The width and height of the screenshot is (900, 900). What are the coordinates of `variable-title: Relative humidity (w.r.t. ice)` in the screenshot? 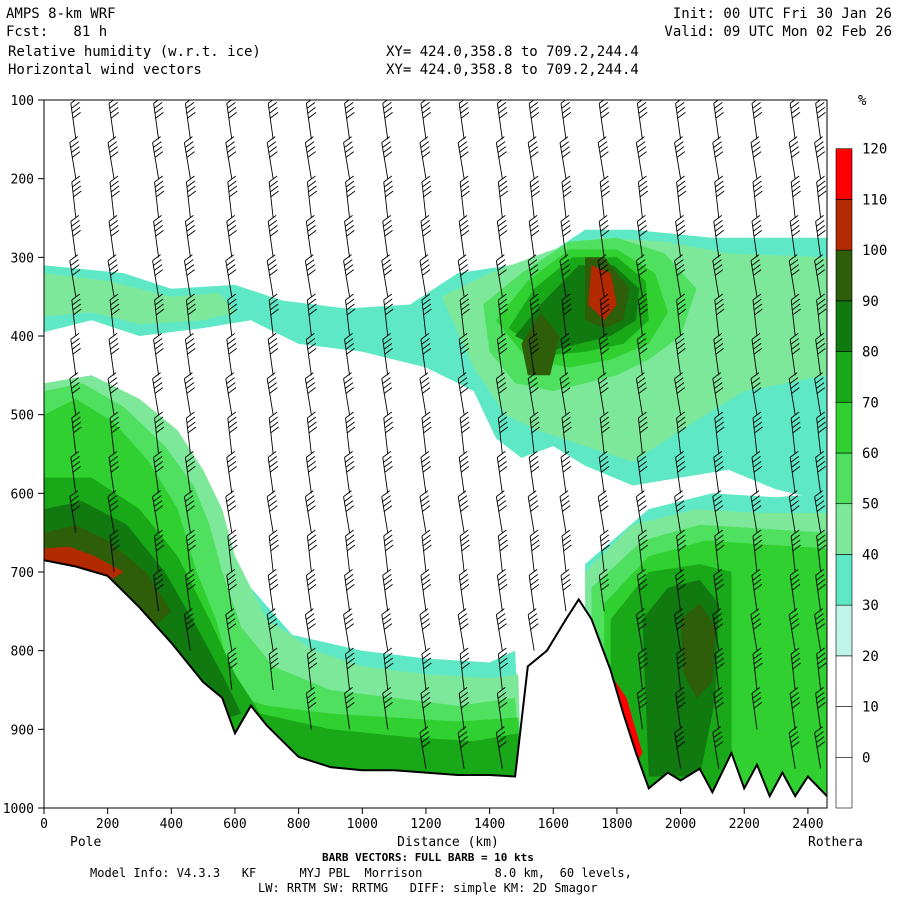 It's located at (134, 52).